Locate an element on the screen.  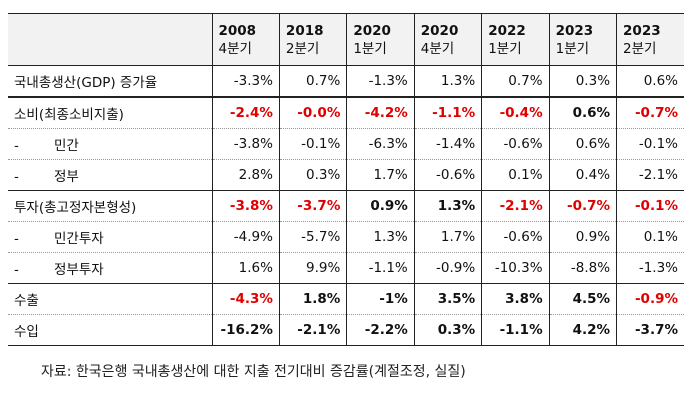
header-col-7: 2023 2분기 is located at coordinates (650, 39).